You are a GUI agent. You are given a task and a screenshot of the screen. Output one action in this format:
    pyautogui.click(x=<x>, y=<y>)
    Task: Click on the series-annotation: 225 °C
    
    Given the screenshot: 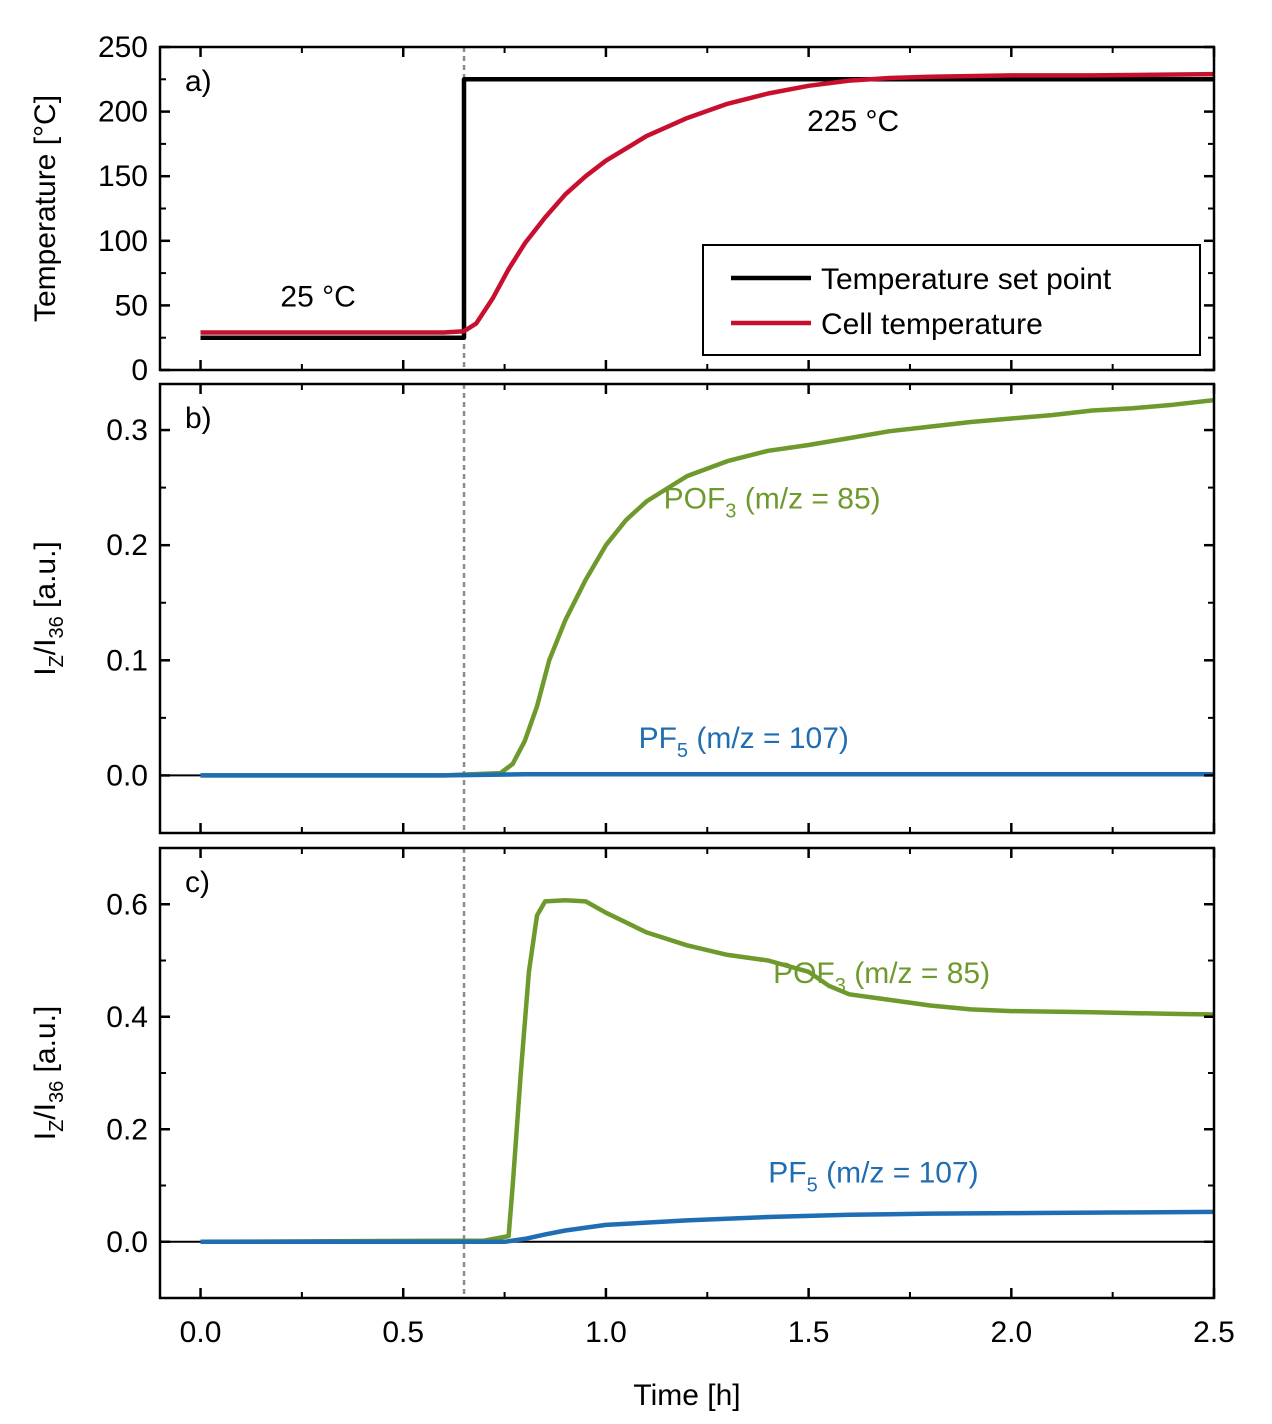 What is the action you would take?
    pyautogui.click(x=853, y=121)
    